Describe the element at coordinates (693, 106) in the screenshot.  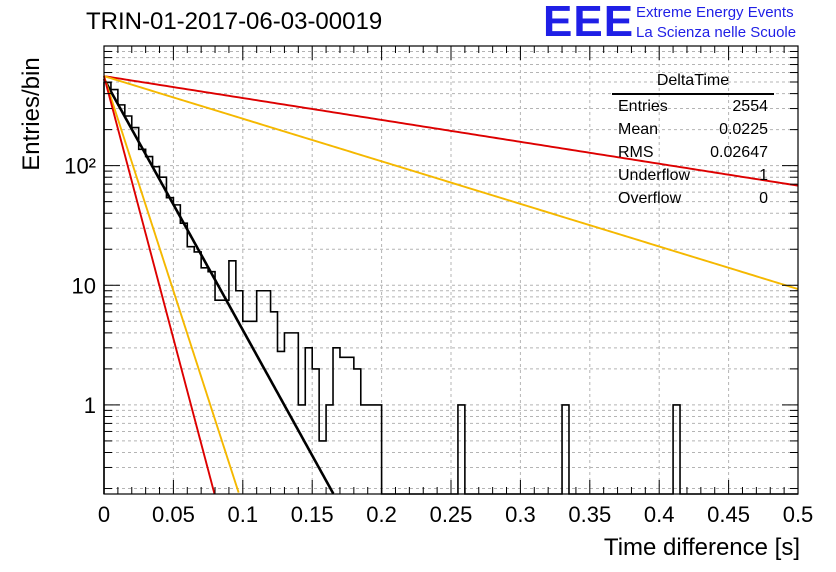
I see `stats-row-entries: Entries 2554` at that location.